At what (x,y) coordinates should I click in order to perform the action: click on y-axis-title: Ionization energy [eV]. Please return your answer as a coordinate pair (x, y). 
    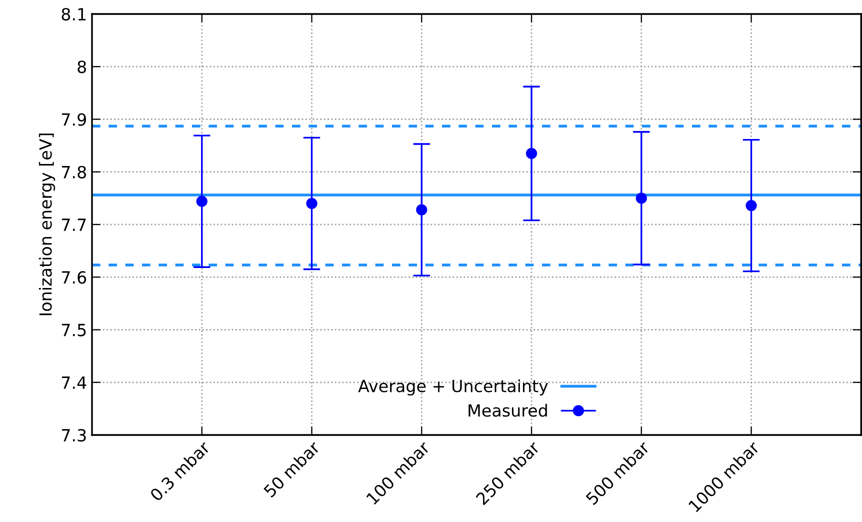
    Looking at the image, I should click on (47, 225).